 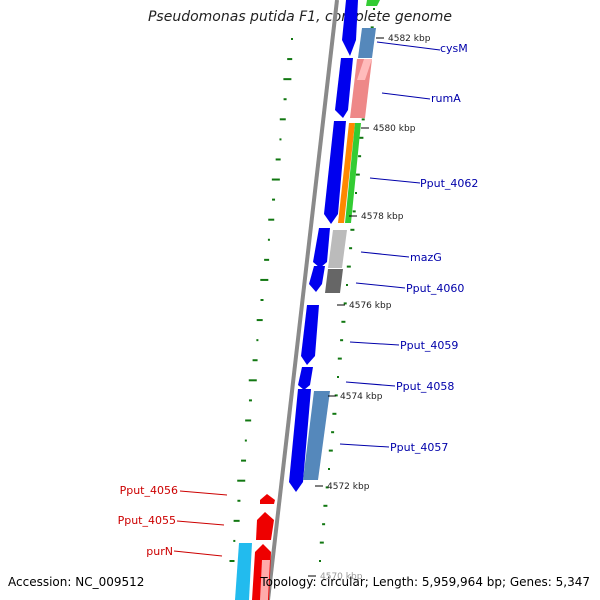 I want to click on gene-labels-left: Pput_4056 Pput_4055 purN, so click(x=173, y=521).